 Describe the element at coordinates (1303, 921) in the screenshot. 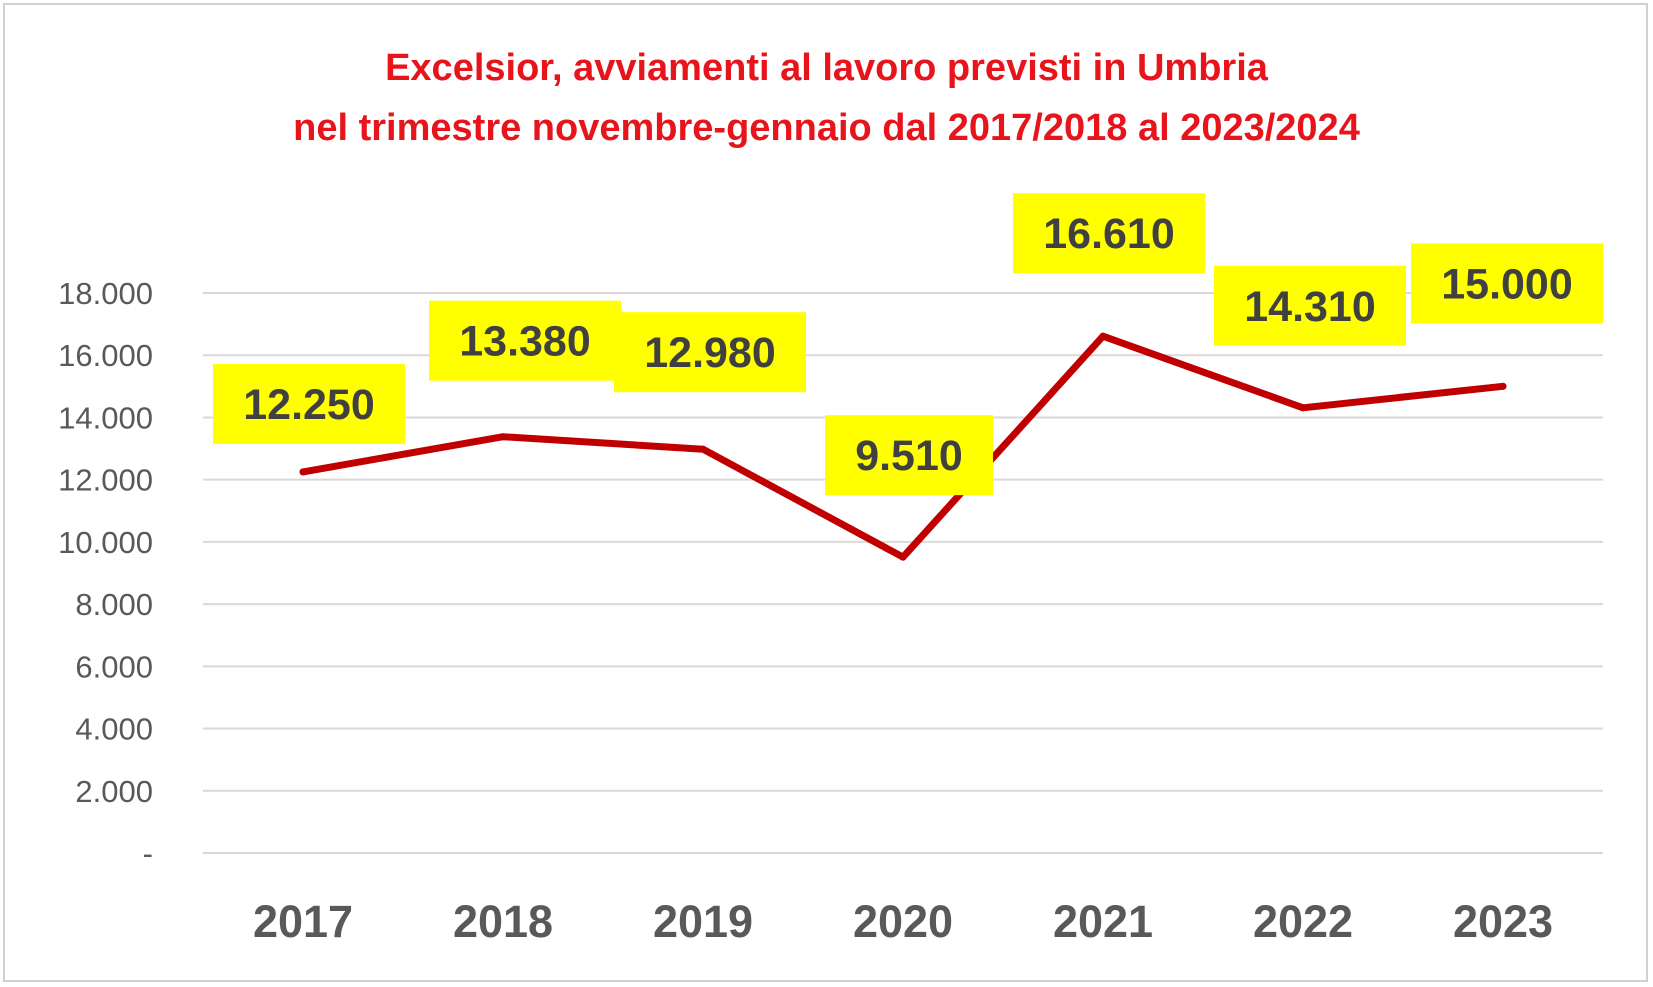

I see `x-tick-label: 2022` at that location.